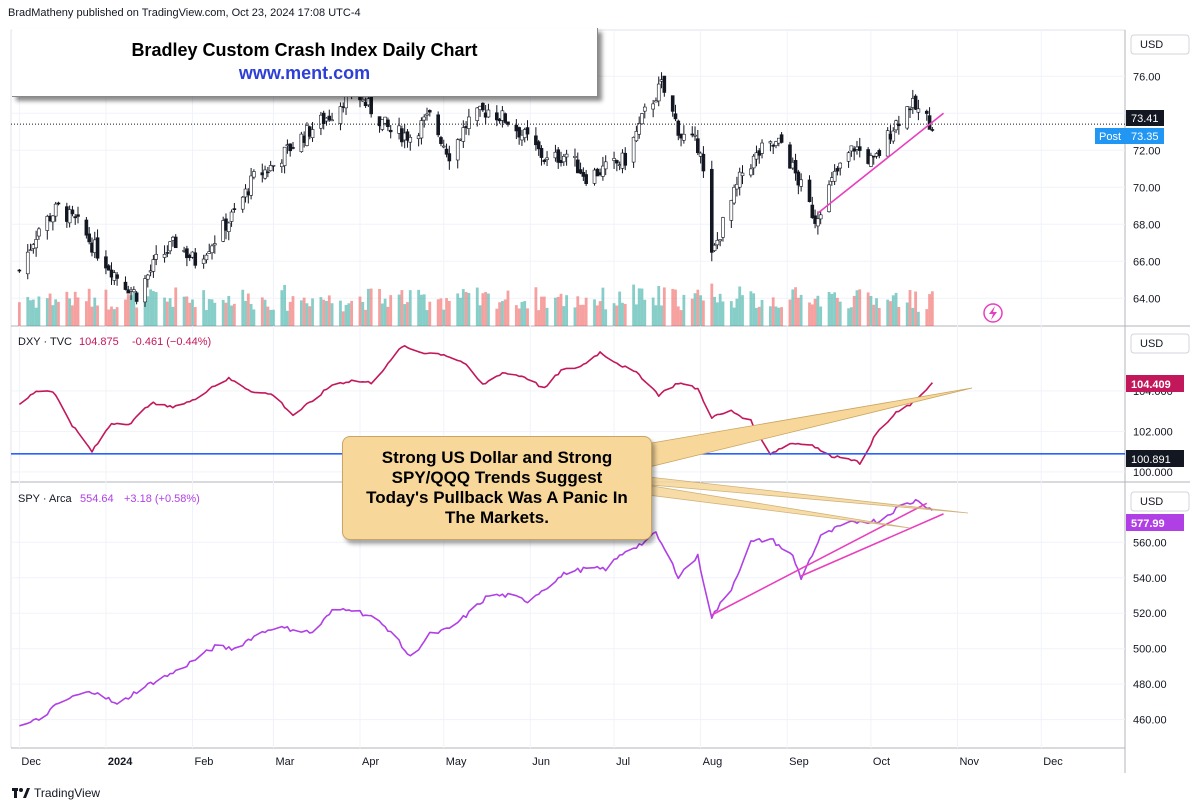 The width and height of the screenshot is (1197, 811). Describe the element at coordinates (1150, 685) in the screenshot. I see `y-tick-label: 480.00` at that location.